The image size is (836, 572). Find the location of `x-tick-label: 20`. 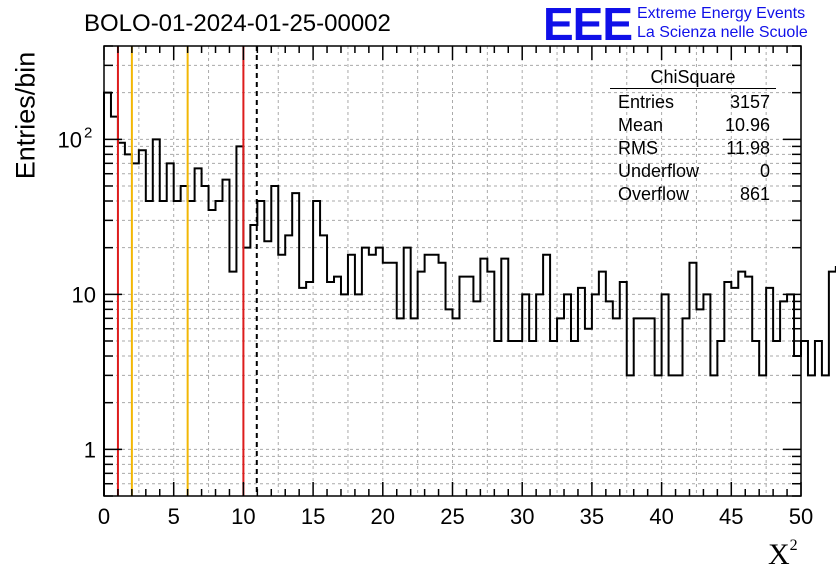

x-tick-label: 20 is located at coordinates (383, 516).